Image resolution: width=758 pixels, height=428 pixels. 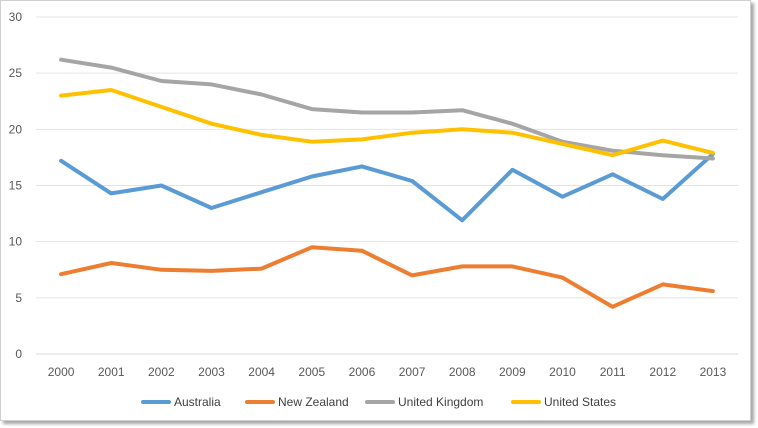 I want to click on y-tick-label: 0, so click(x=18, y=354).